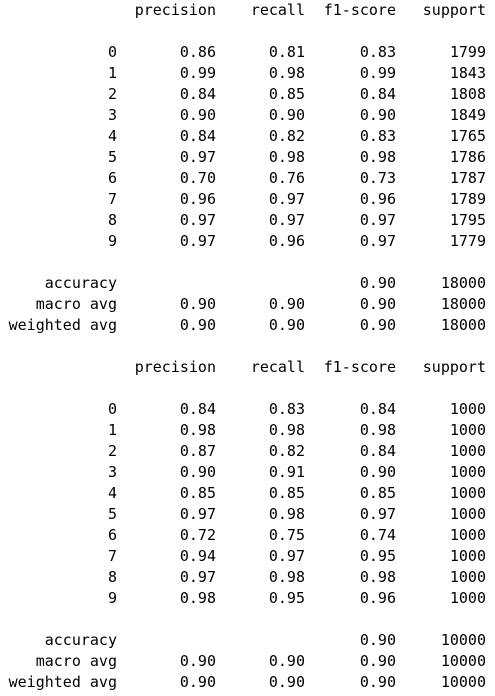 This screenshot has height=696, width=495. I want to click on support-value: 1765, so click(467, 136).